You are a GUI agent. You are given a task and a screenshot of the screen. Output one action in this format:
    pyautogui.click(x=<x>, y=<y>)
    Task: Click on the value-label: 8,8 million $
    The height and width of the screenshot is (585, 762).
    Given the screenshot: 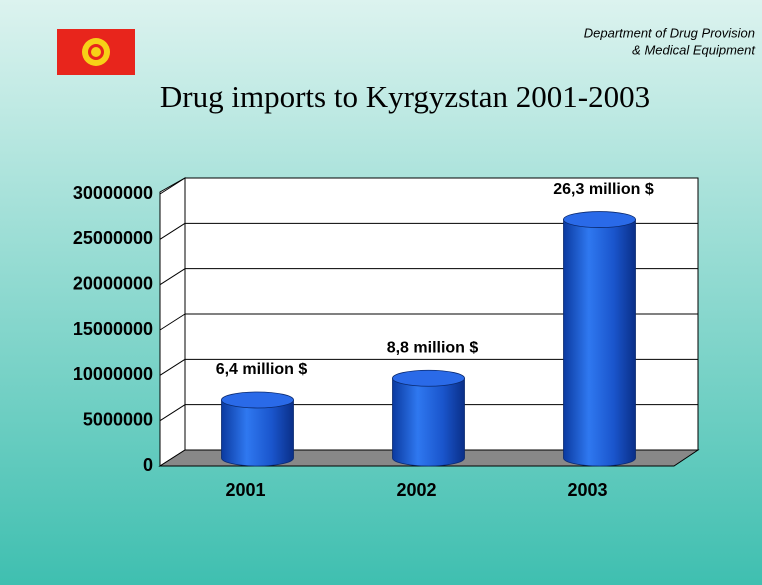 What is the action you would take?
    pyautogui.click(x=433, y=347)
    